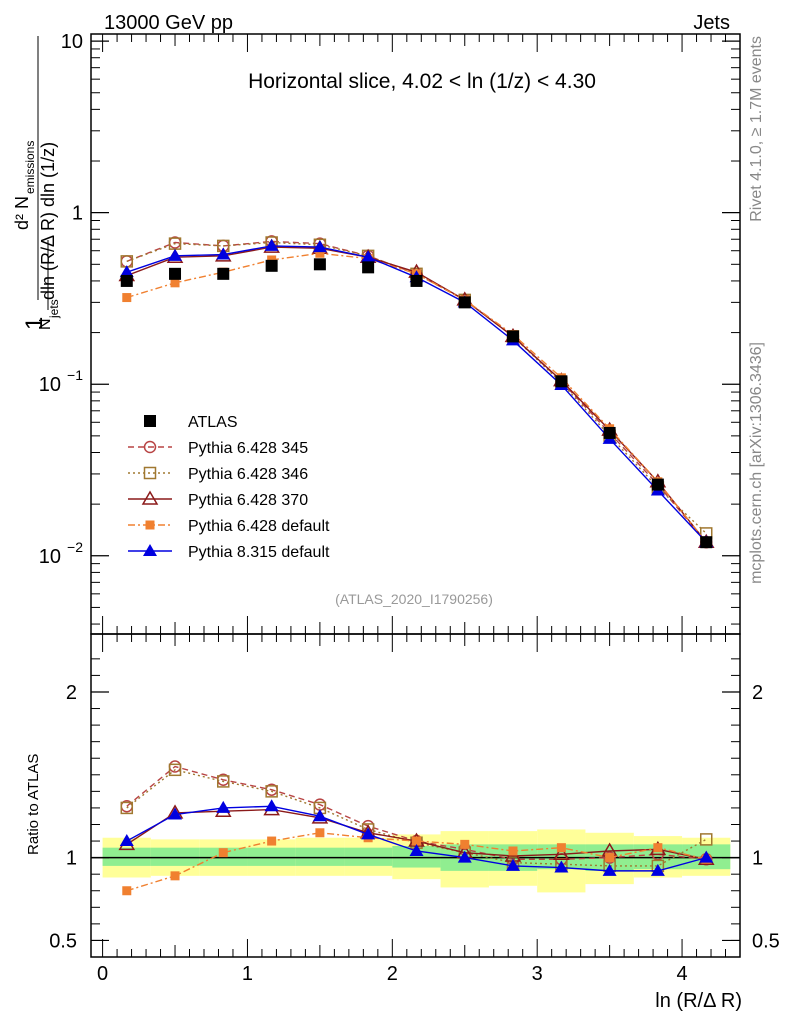 Image resolution: width=786 pixels, height=1024 pixels. Describe the element at coordinates (416, 818) in the screenshot. I see `ratio-line` at that location.